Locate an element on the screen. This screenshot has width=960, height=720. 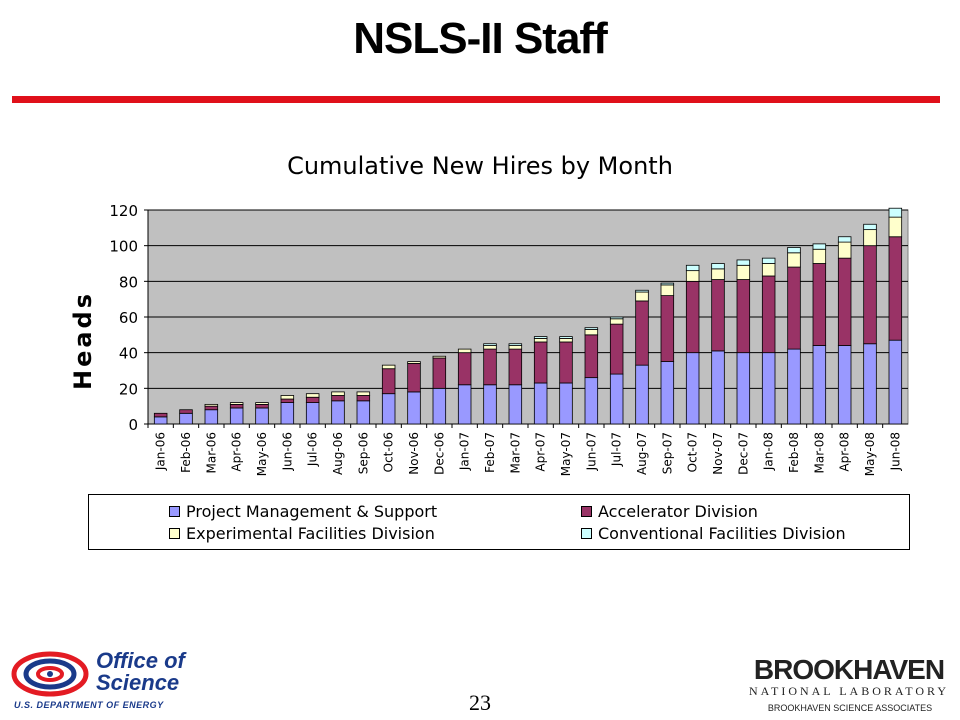
legend-item-project-management: Project Management & Support is located at coordinates (303, 512).